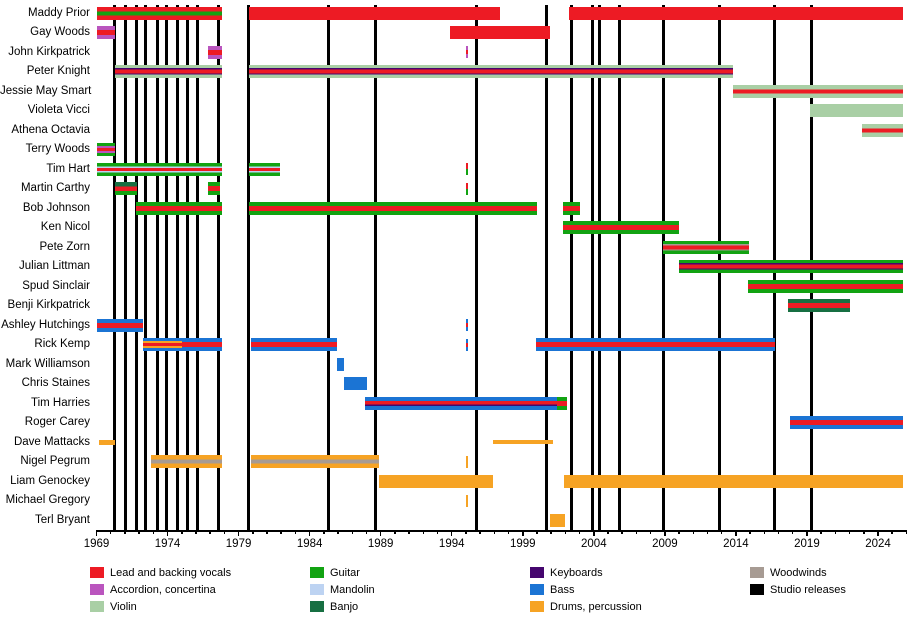  I want to click on member-label: Bob Johnson, so click(56, 207).